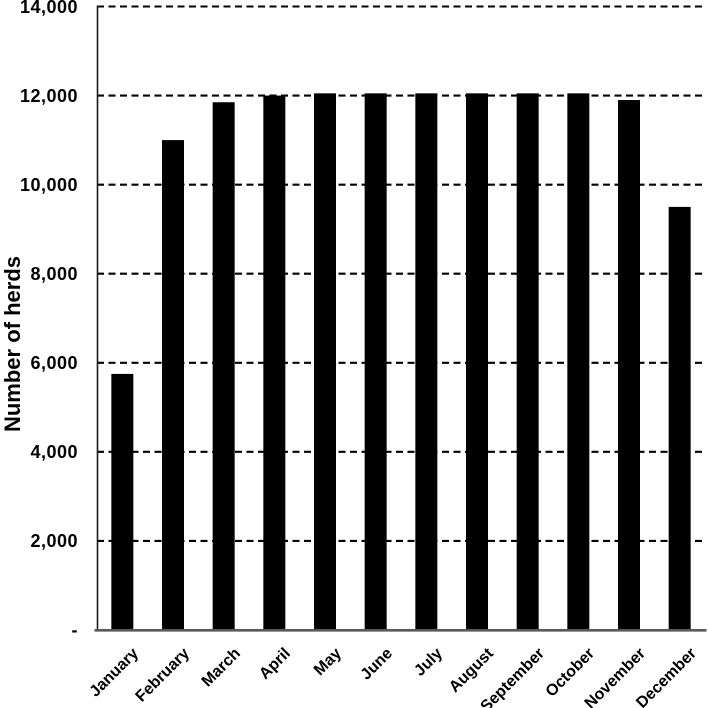 The width and height of the screenshot is (708, 708). I want to click on bar-november, so click(629, 365).